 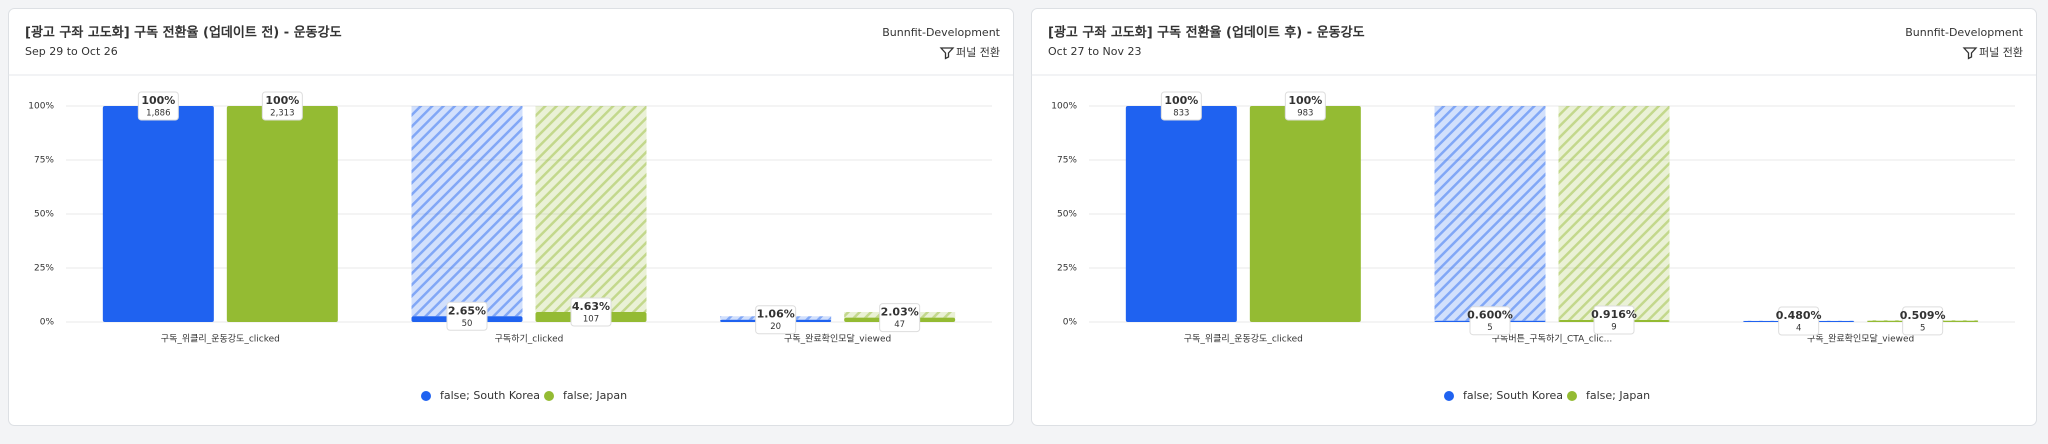 I want to click on value-label-count: 983, so click(x=1305, y=114).